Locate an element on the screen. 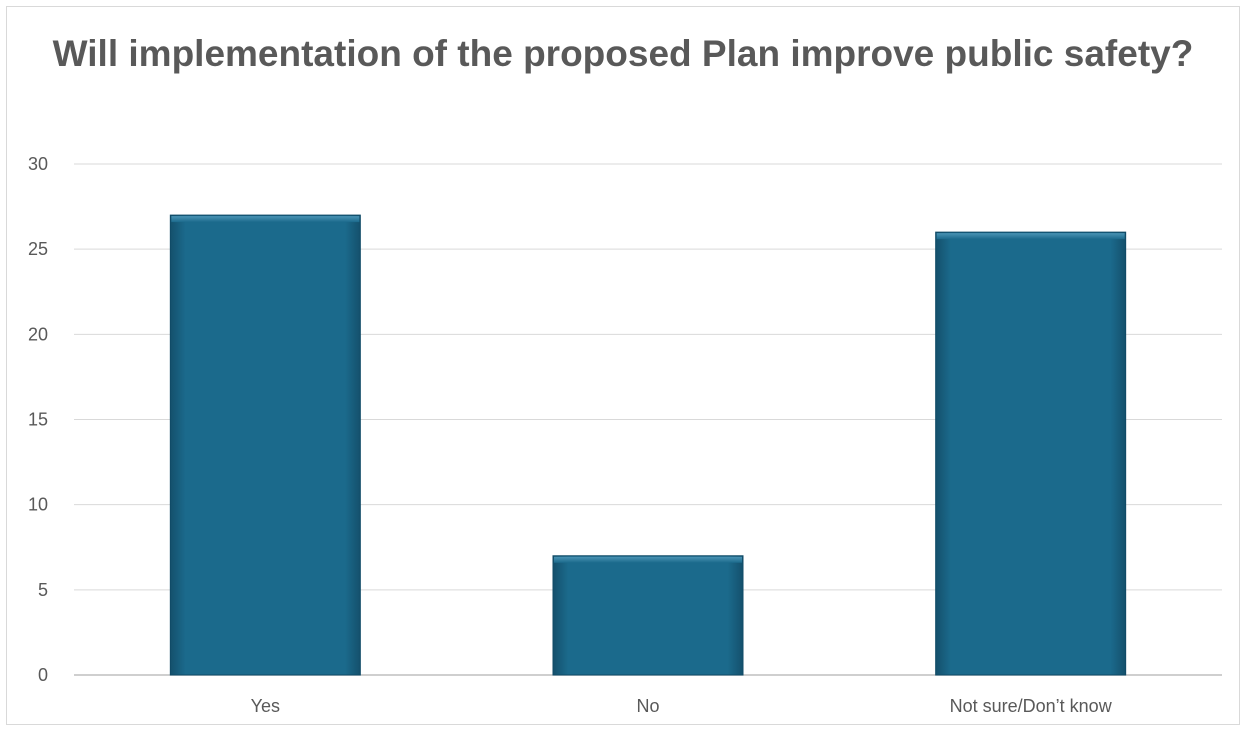  y-tick-label: 15 is located at coordinates (38, 420).